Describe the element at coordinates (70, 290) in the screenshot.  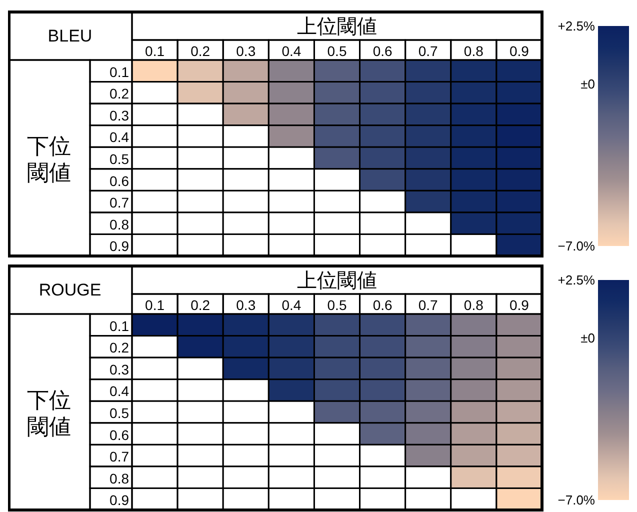
I see `chart-title: ROUGE` at that location.